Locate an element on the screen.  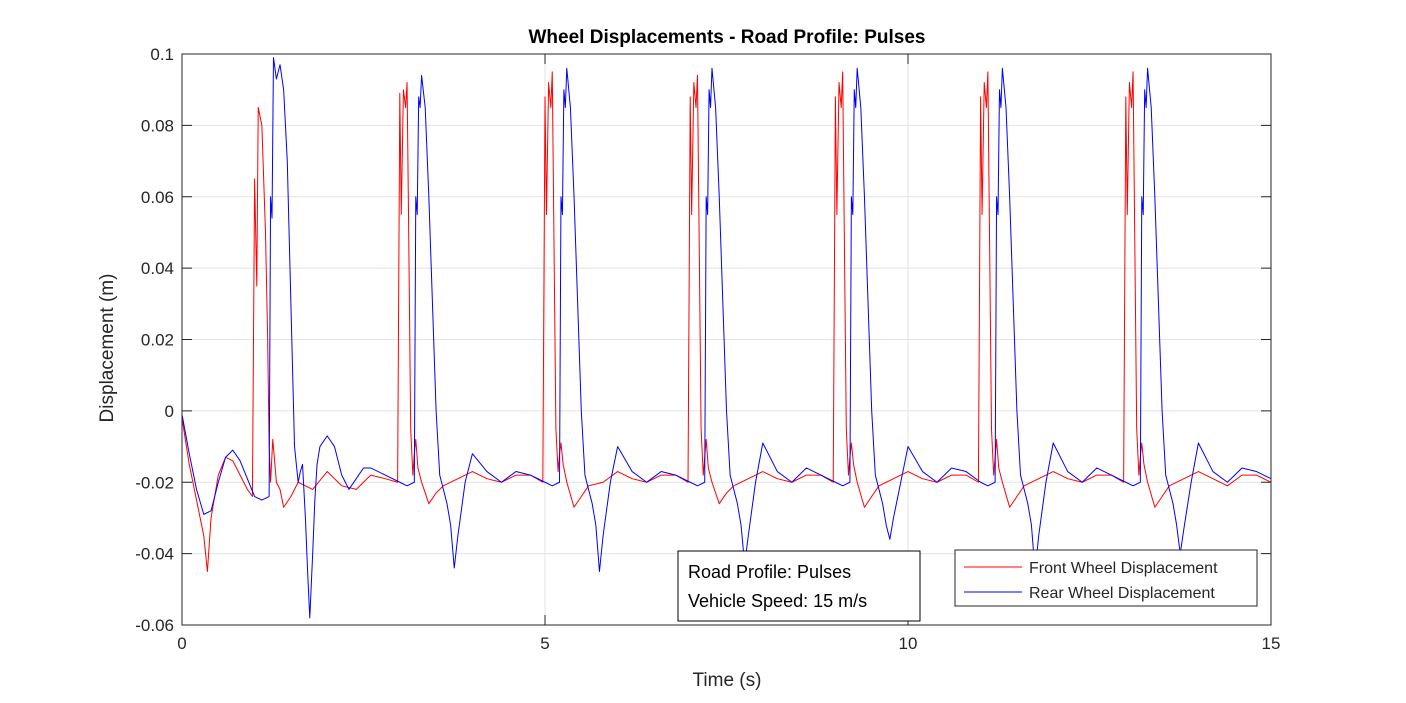
y-tick-label: 0.04 is located at coordinates (157, 268).